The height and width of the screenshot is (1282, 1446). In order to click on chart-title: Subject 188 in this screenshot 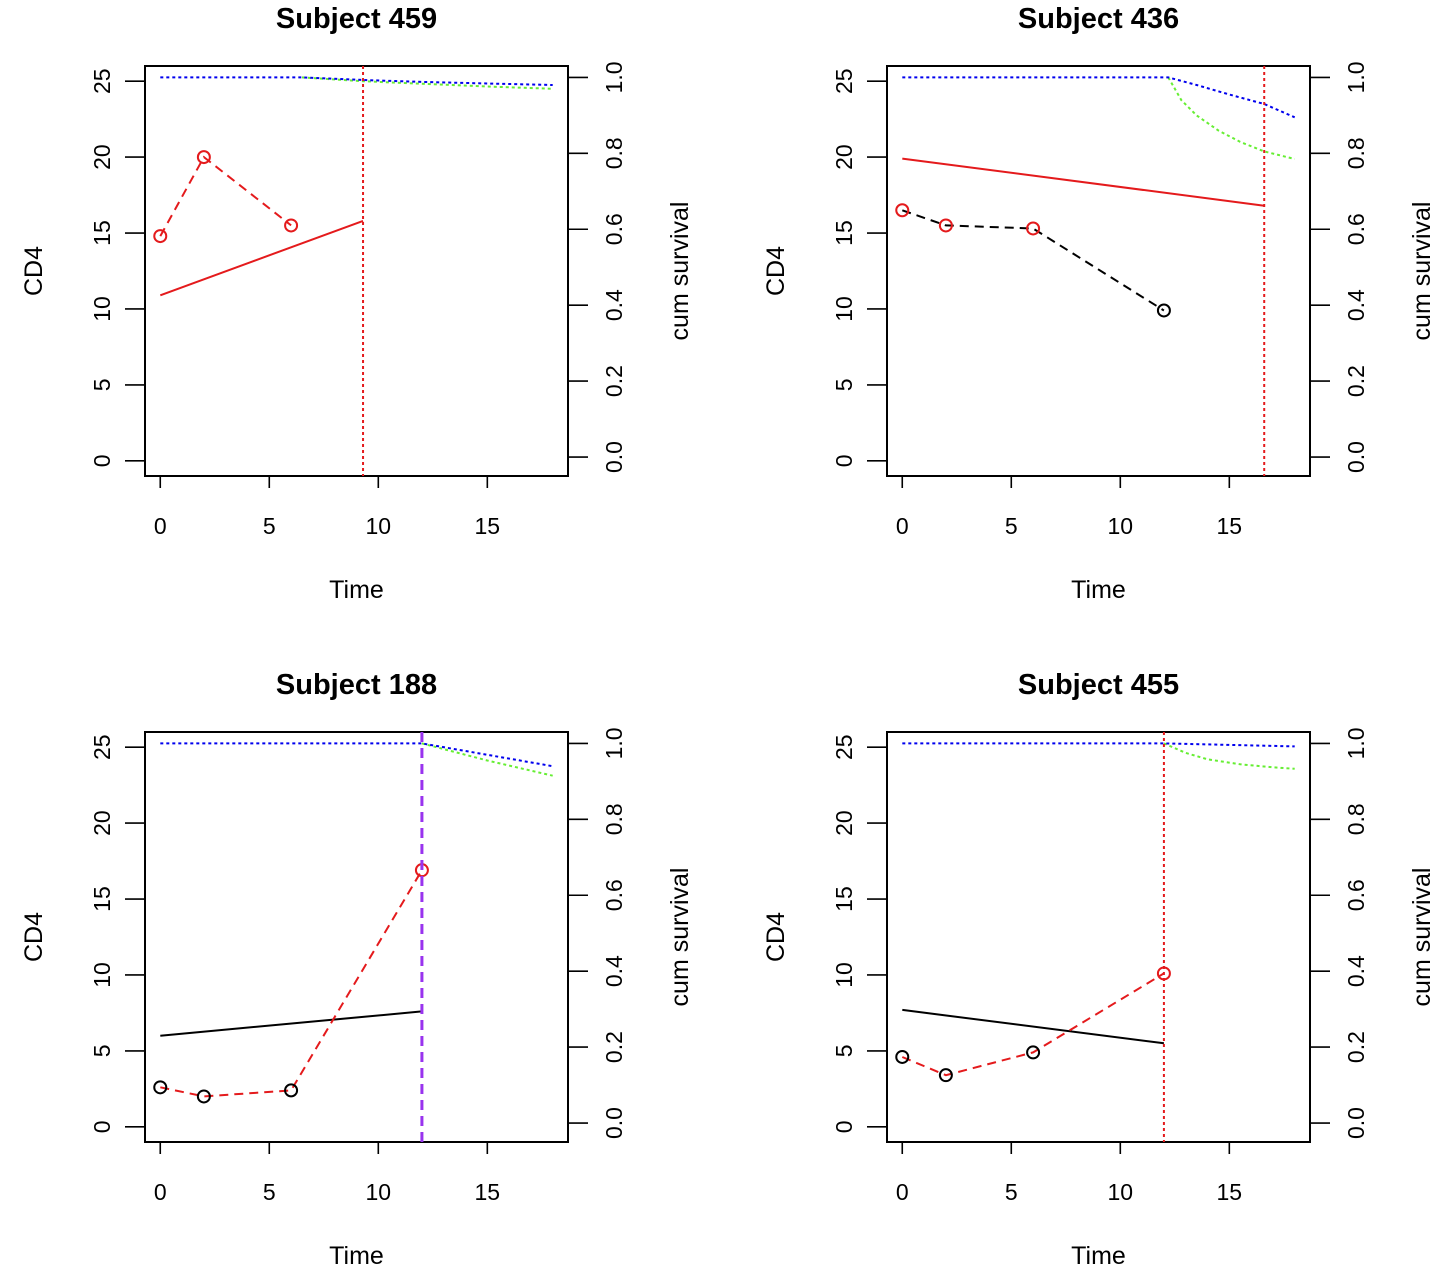, I will do `click(356, 685)`.